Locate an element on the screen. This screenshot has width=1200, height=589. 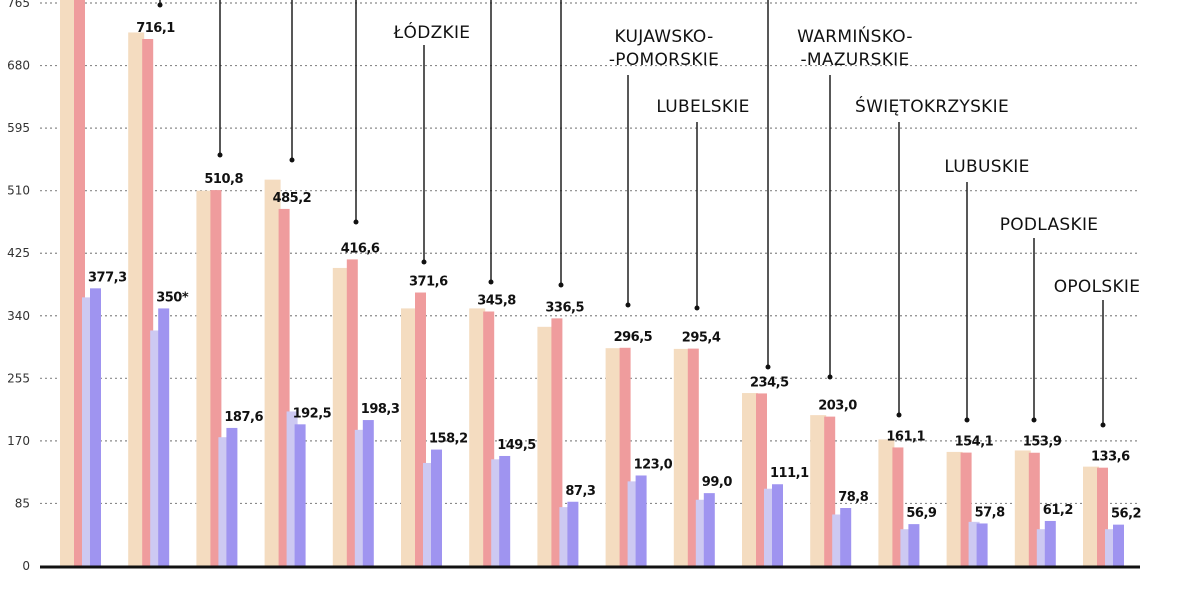
region-label-13: LUBUSKIE is located at coordinates (986, 167).